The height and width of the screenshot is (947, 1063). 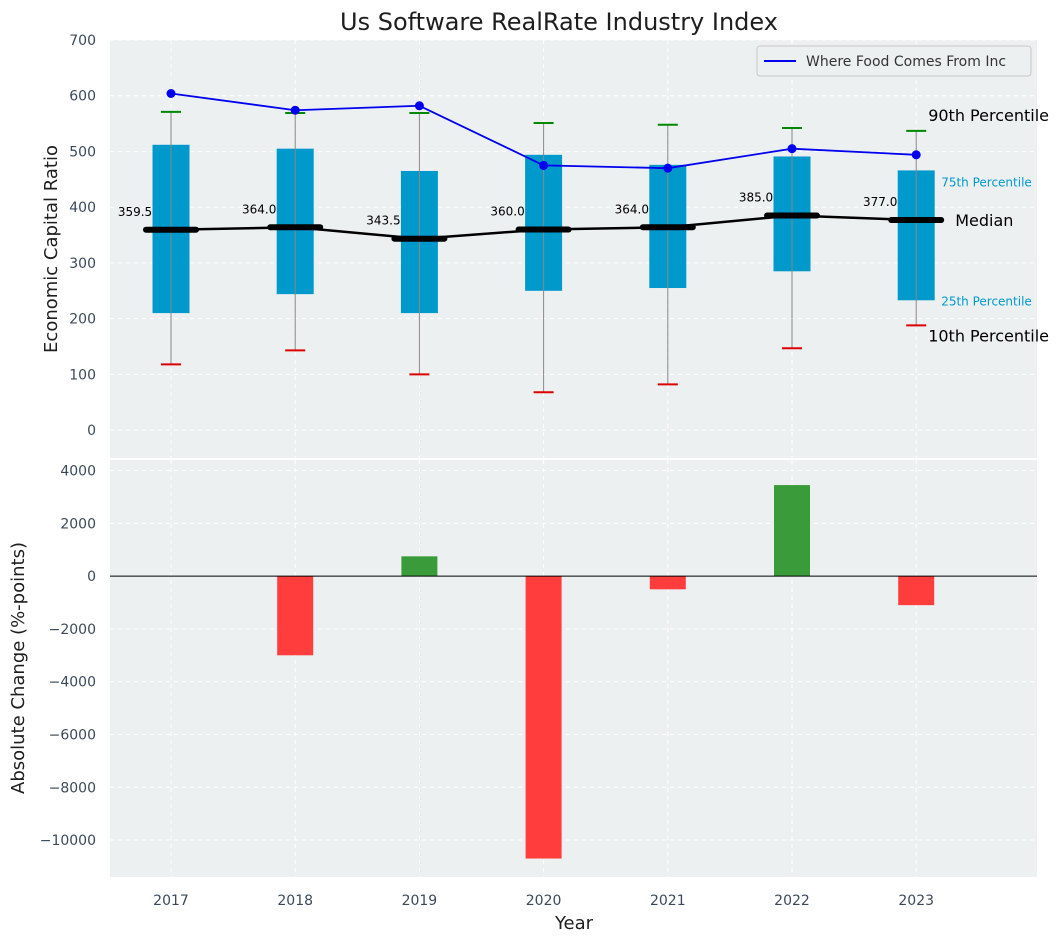 I want to click on x-tick-label: 2017, so click(x=171, y=901).